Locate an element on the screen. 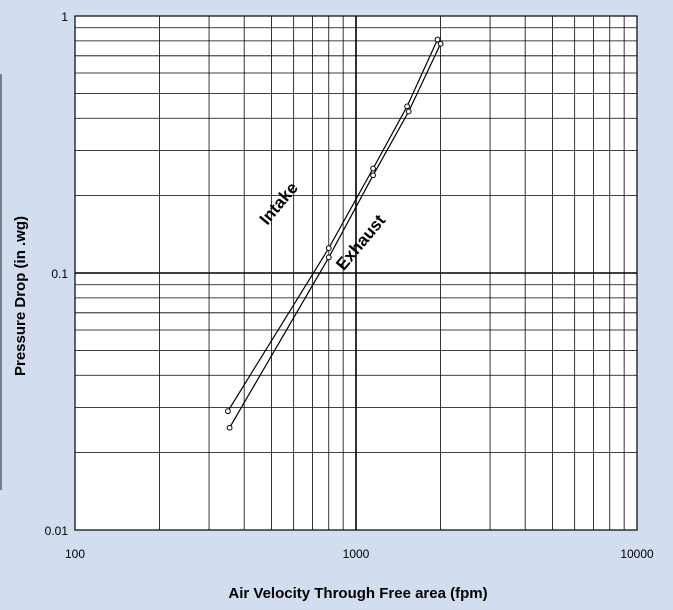  x-axis-title: Air Velocity Through Free area (fpm) is located at coordinates (357, 593).